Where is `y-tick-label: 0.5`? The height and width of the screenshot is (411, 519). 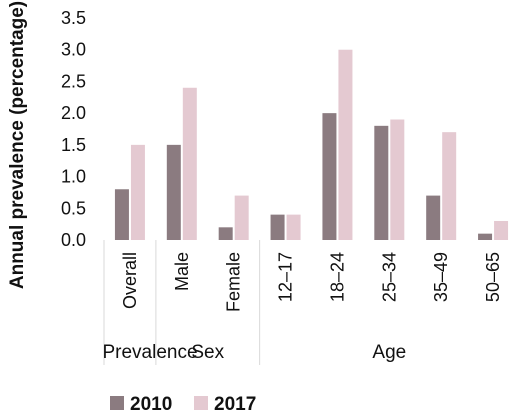
y-tick-label: 0.5 is located at coordinates (73, 208).